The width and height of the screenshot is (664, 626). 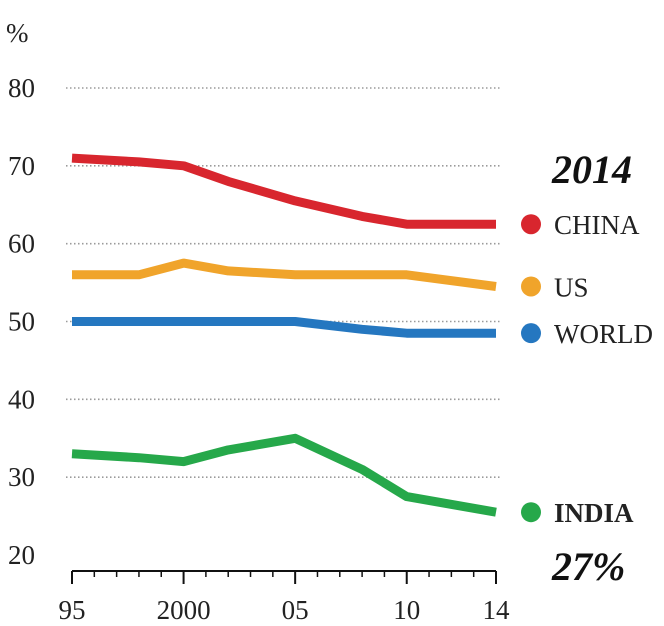 I want to click on y-axis-ticks: 80 70 60 50 40 30 20, so click(x=21, y=321).